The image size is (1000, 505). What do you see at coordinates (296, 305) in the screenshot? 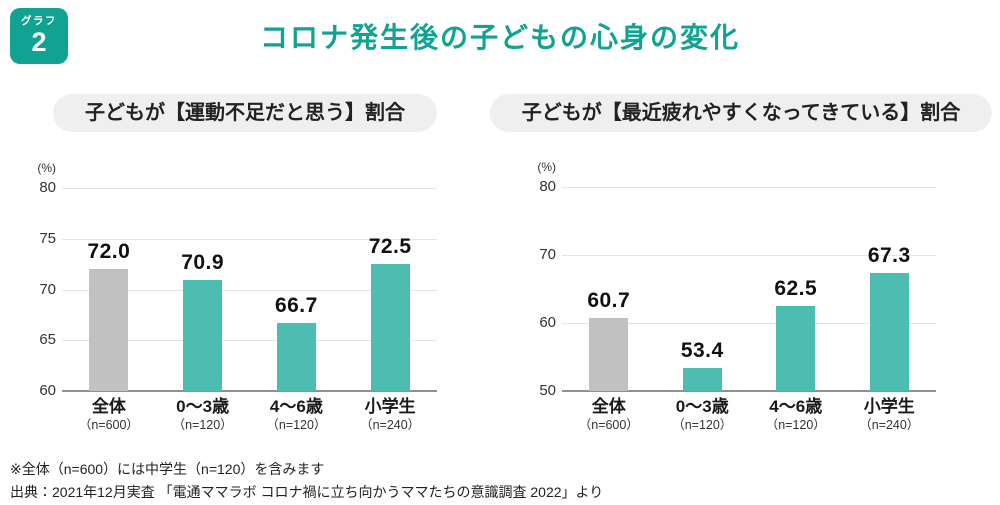
I see `bar-value-label: 66.7` at bounding box center [296, 305].